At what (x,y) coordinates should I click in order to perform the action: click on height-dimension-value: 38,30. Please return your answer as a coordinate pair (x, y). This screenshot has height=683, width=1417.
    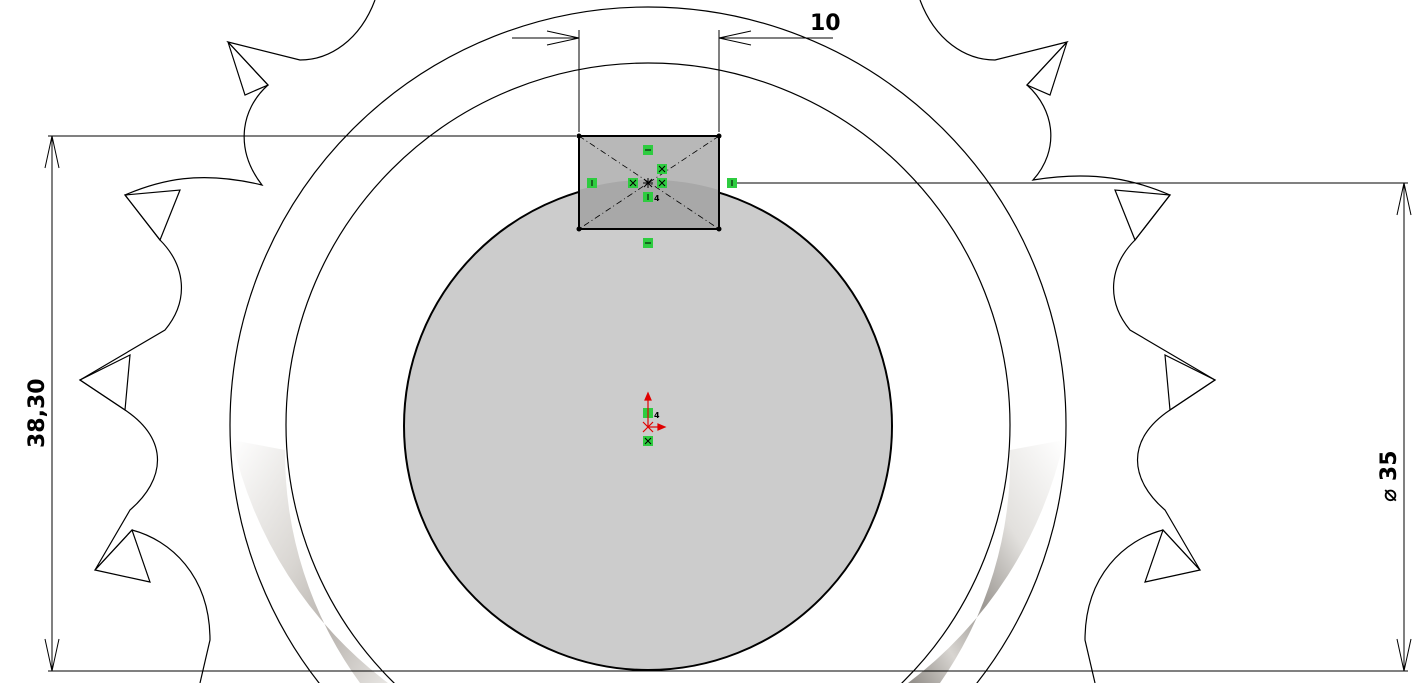
    Looking at the image, I should click on (37, 413).